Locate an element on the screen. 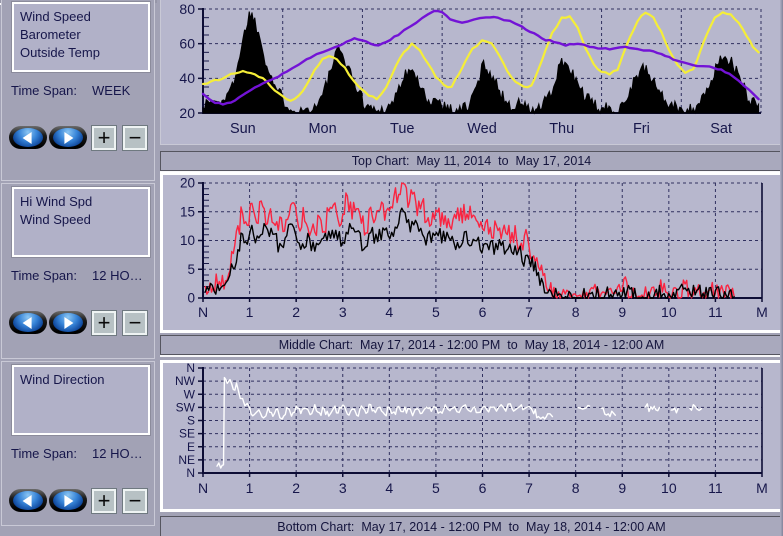 This screenshot has width=783, height=536. middle-chart-legend-box: Hi Wind Spd Wind Speed is located at coordinates (81, 222).